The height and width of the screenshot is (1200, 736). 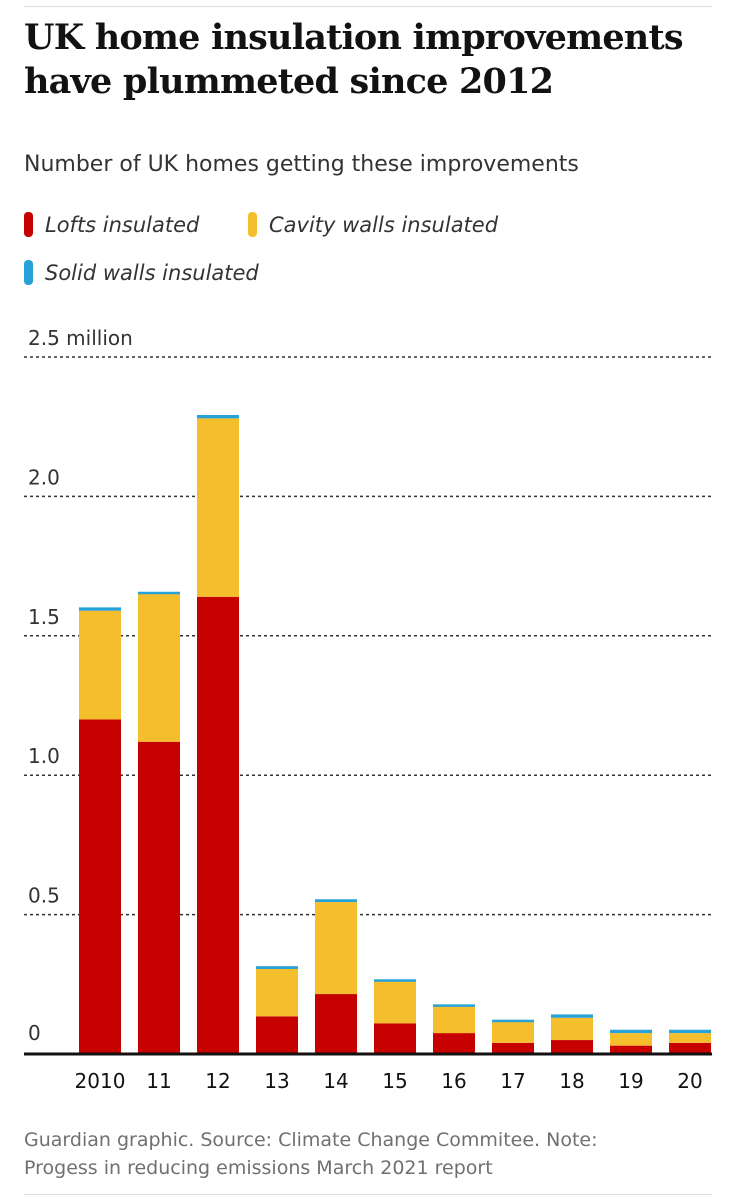 I want to click on x-tick-label-18: 18, so click(x=571, y=1081).